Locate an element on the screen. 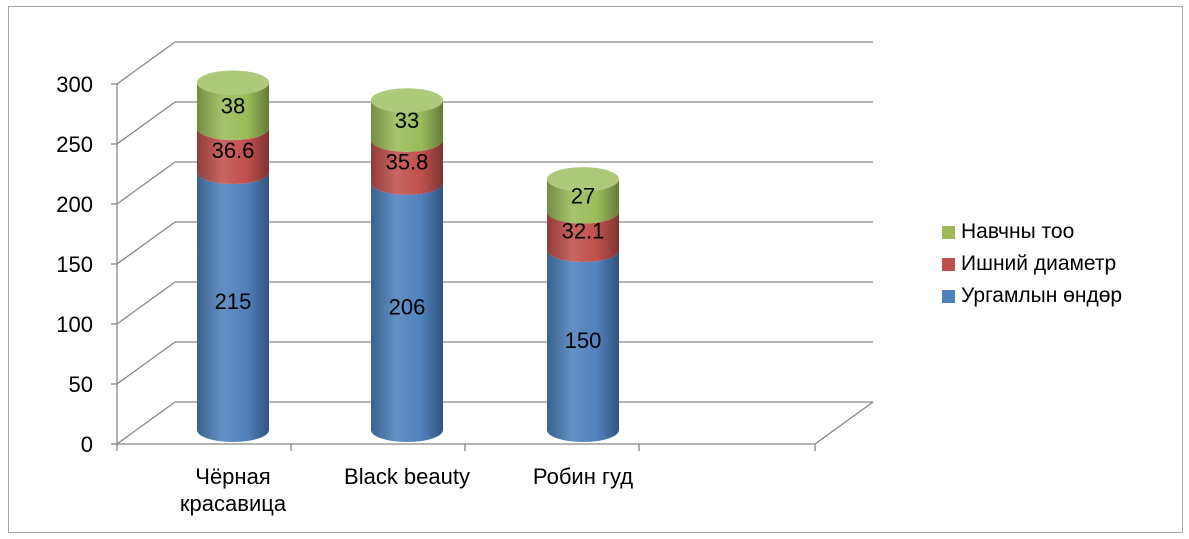 The height and width of the screenshot is (539, 1189). floor-right-edge is located at coordinates (844, 423).